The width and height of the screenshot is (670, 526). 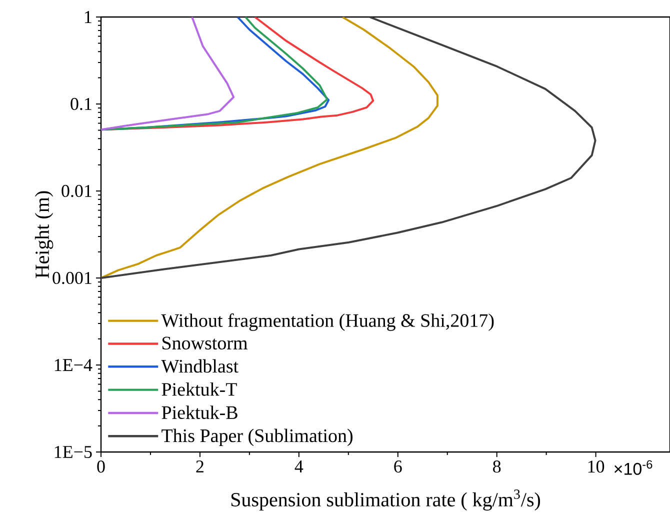 What do you see at coordinates (72, 278) in the screenshot?
I see `y-tick-label: 0.001` at bounding box center [72, 278].